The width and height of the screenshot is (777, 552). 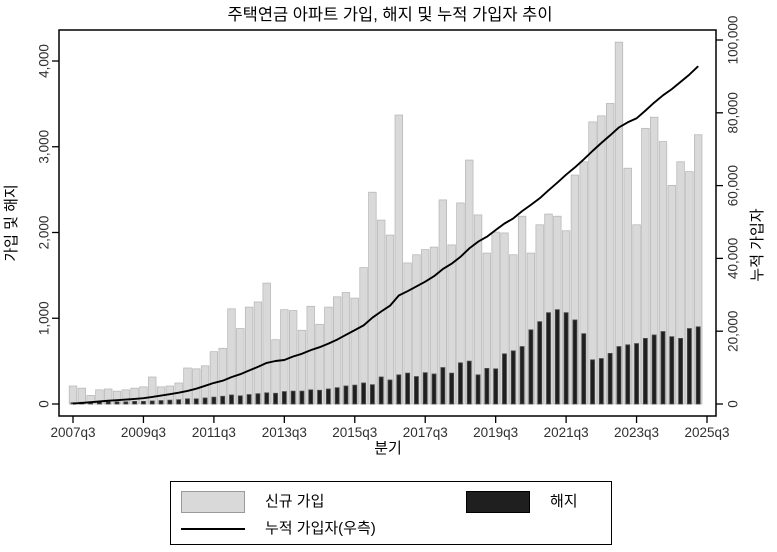 What do you see at coordinates (143, 403) in the screenshot?
I see `bar-cancel-2009q3` at bounding box center [143, 403].